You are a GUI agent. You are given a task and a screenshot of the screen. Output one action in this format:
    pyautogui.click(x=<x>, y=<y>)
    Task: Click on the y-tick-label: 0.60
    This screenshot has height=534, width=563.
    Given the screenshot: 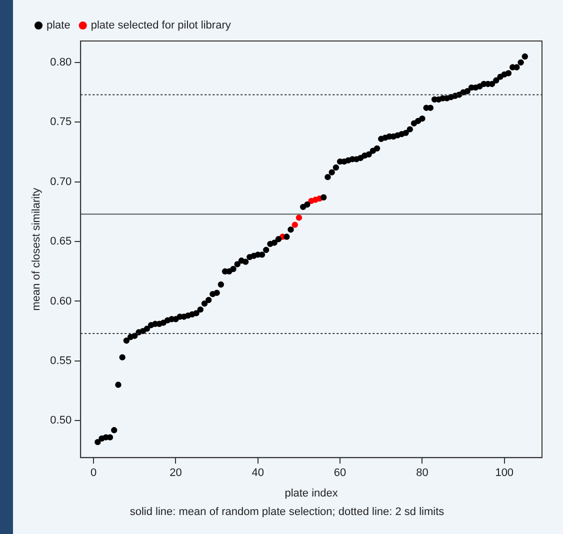 What is the action you would take?
    pyautogui.click(x=61, y=301)
    